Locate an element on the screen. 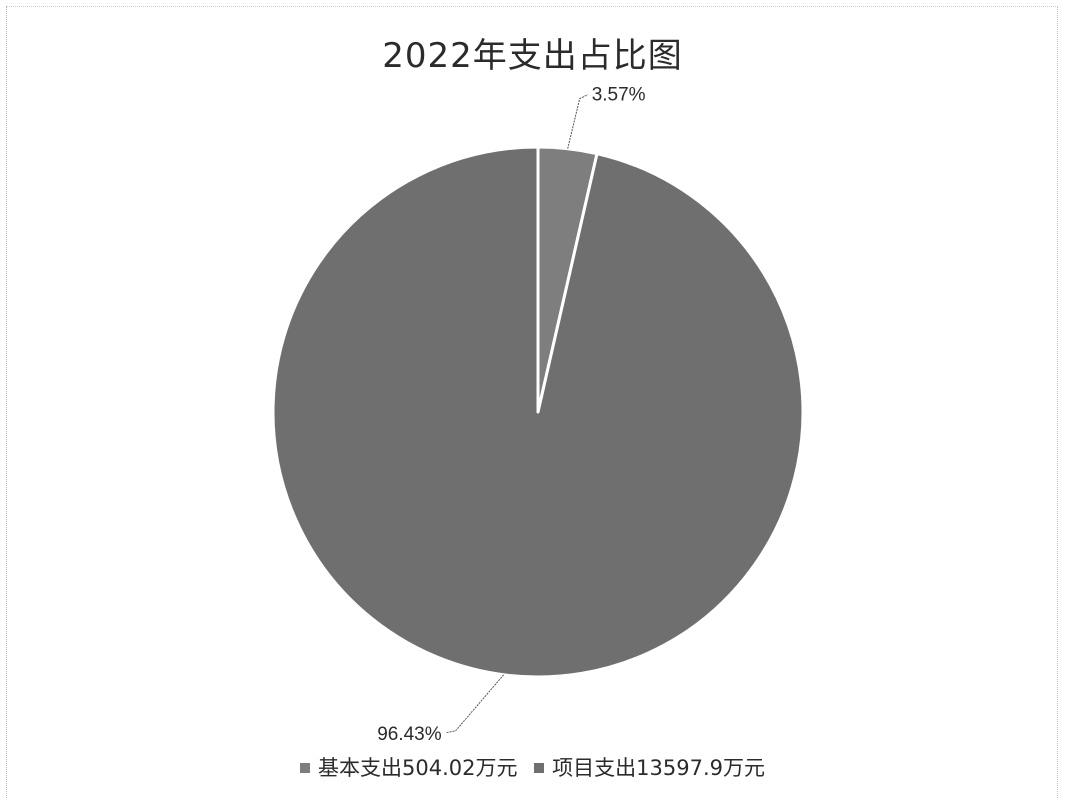 The width and height of the screenshot is (1065, 805). legend-label-basic: 基本支出504.02万元 is located at coordinates (417, 768).